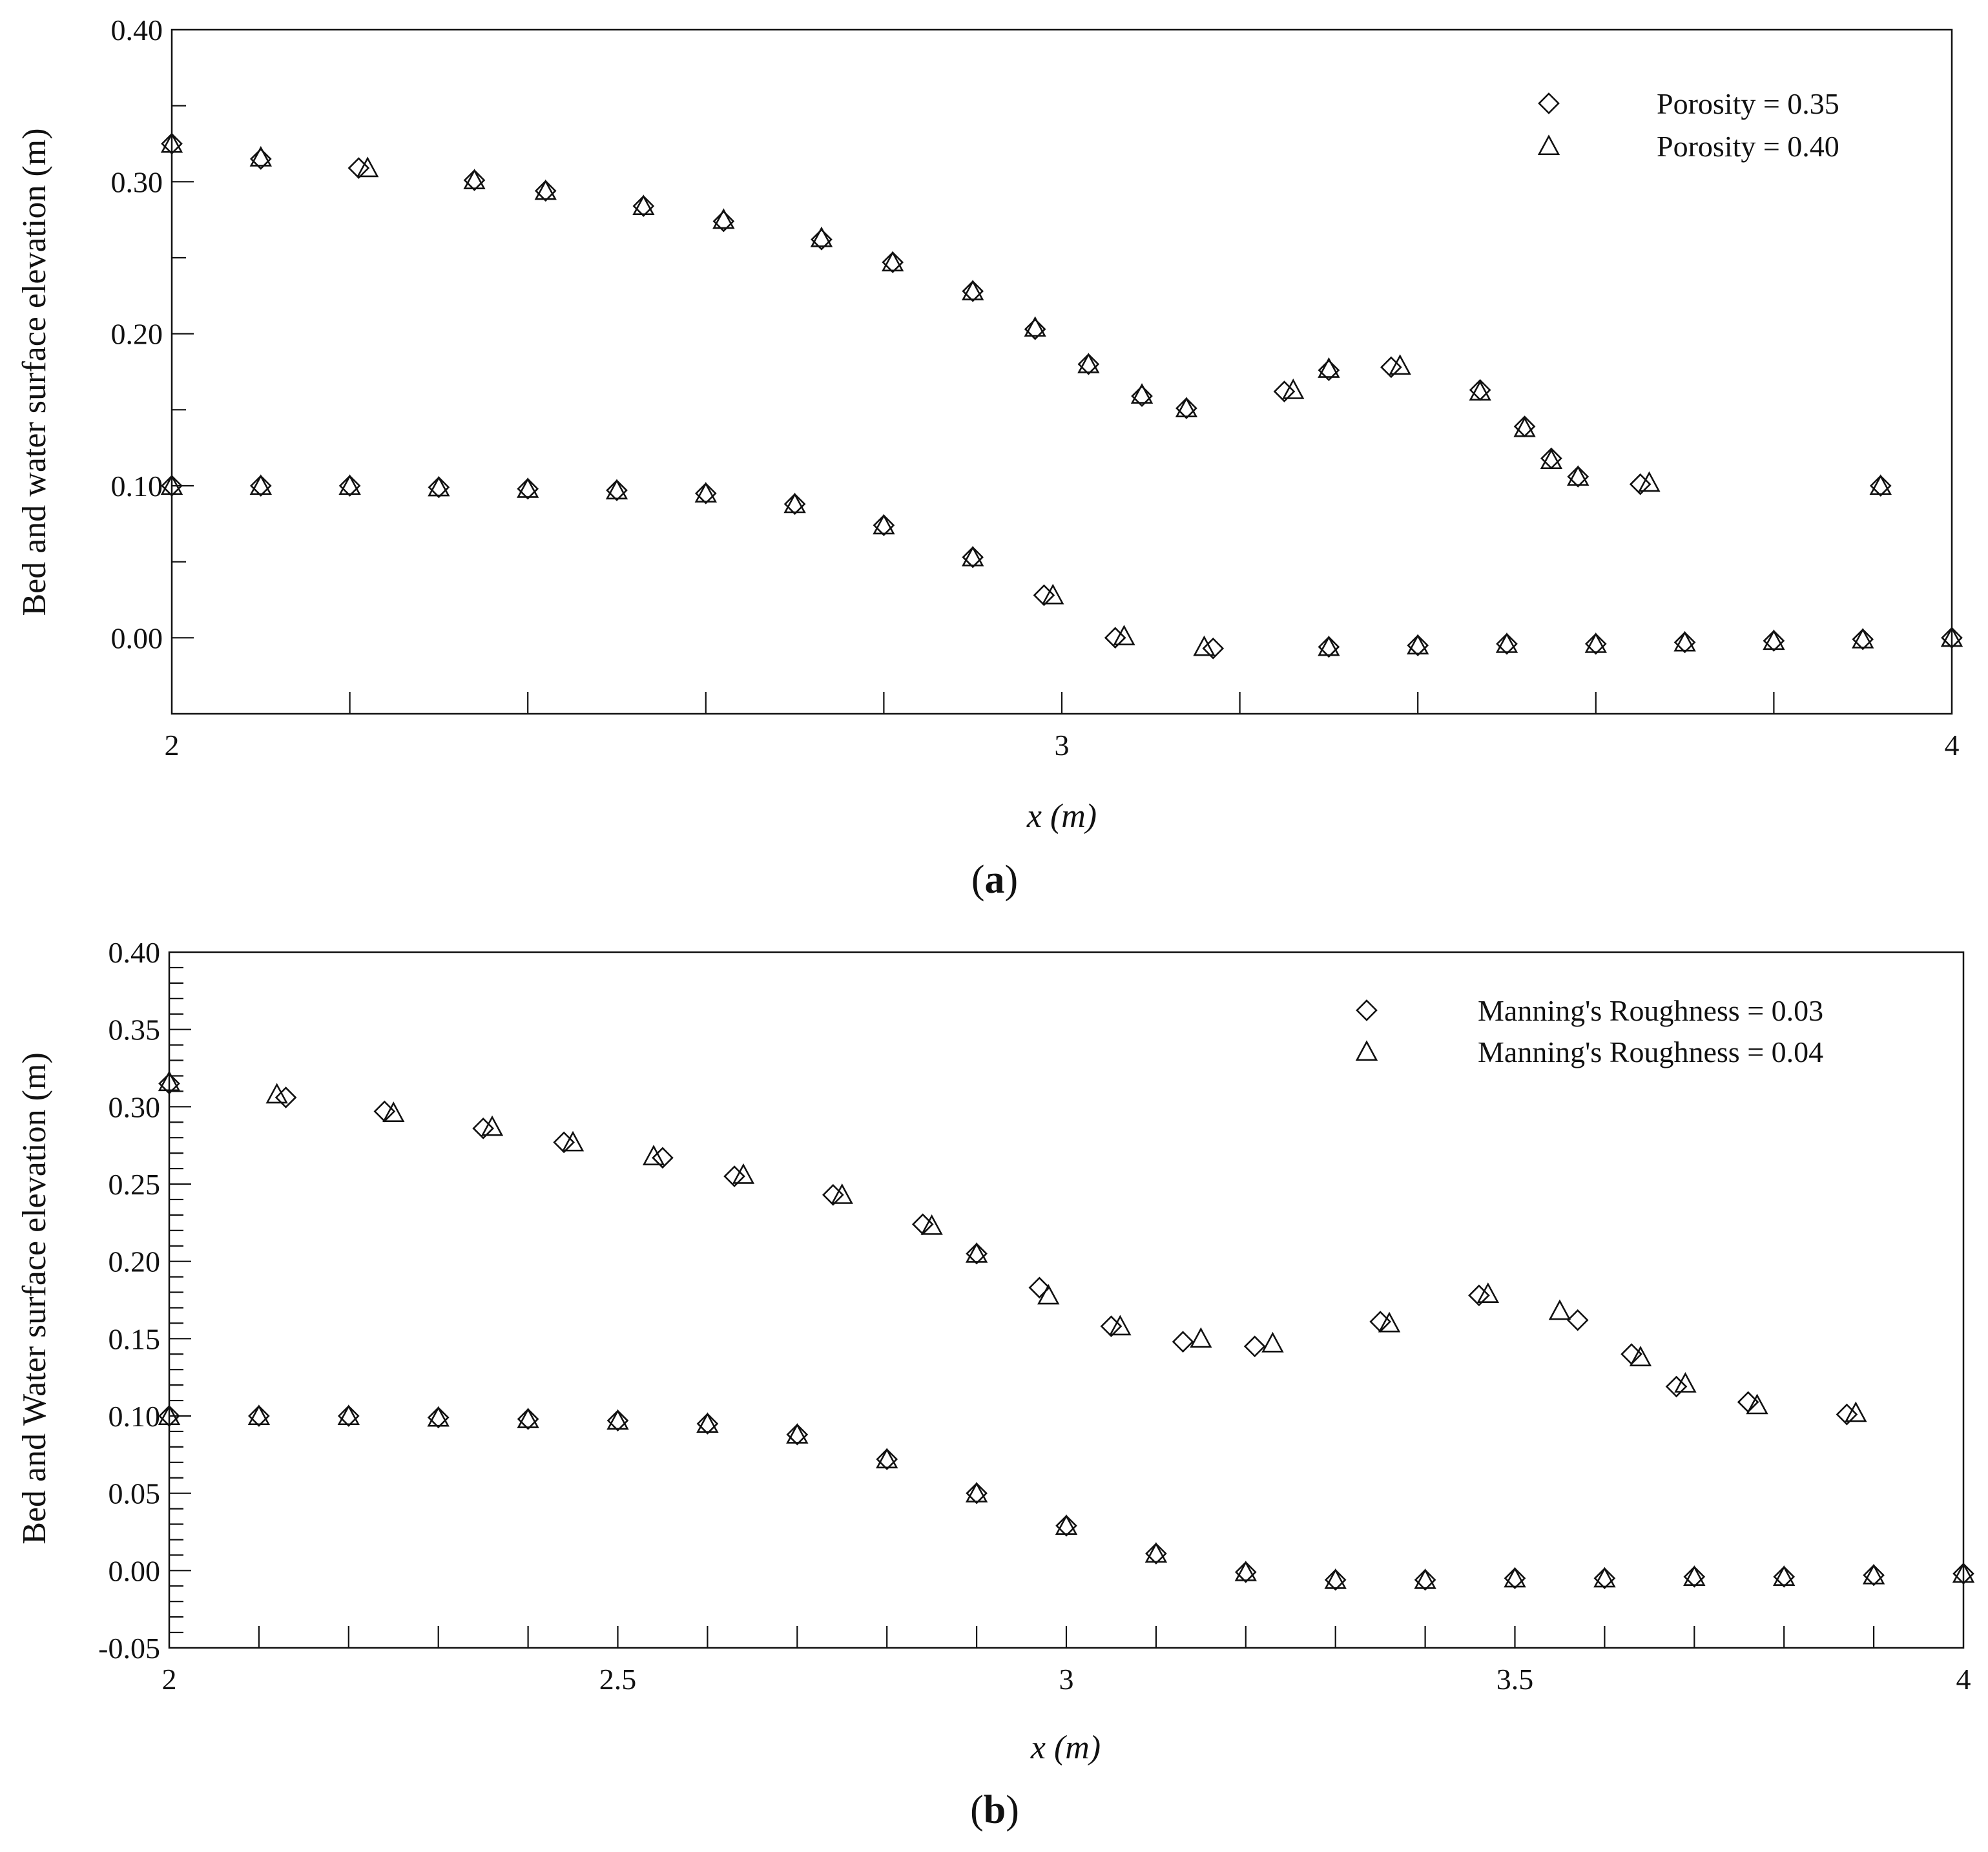 The height and width of the screenshot is (1852, 1988). Describe the element at coordinates (994, 1810) in the screenshot. I see `panel-label-b: (b)` at that location.